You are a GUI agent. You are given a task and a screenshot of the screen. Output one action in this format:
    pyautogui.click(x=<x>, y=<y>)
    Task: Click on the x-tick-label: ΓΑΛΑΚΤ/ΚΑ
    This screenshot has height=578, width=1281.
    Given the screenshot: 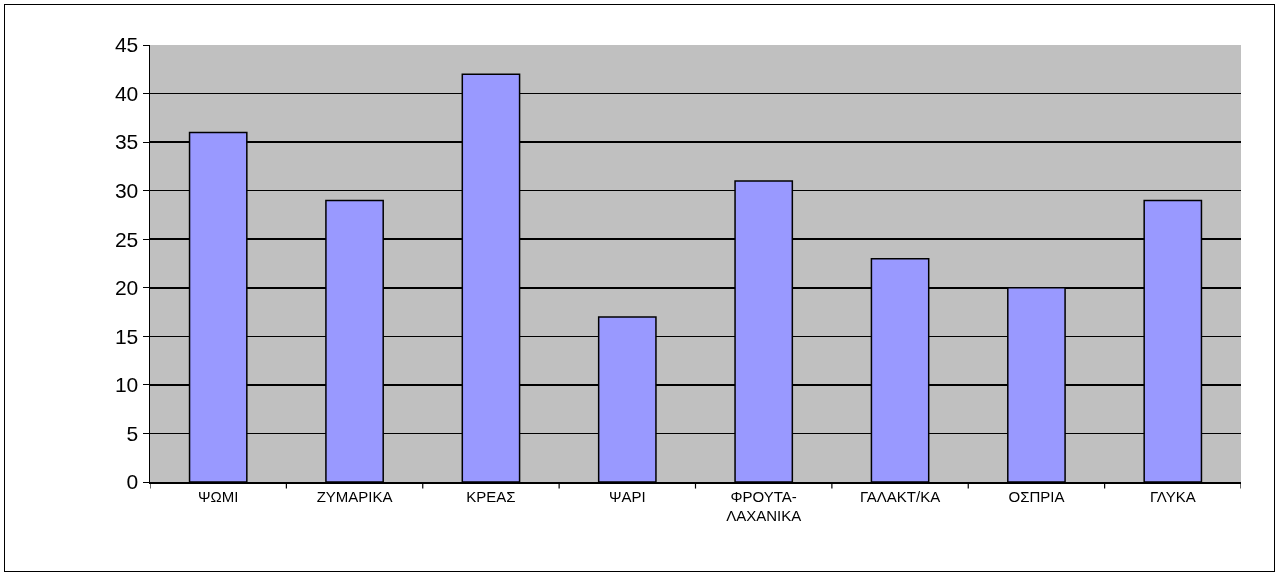 What is the action you would take?
    pyautogui.click(x=900, y=496)
    